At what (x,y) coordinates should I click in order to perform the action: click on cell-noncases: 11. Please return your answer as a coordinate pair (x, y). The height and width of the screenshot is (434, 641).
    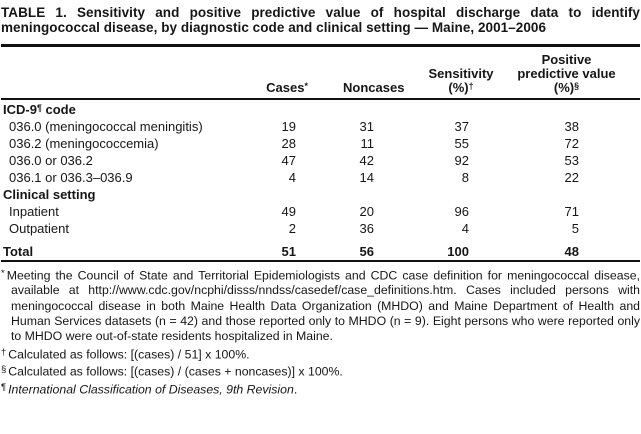
    Looking at the image, I should click on (367, 143).